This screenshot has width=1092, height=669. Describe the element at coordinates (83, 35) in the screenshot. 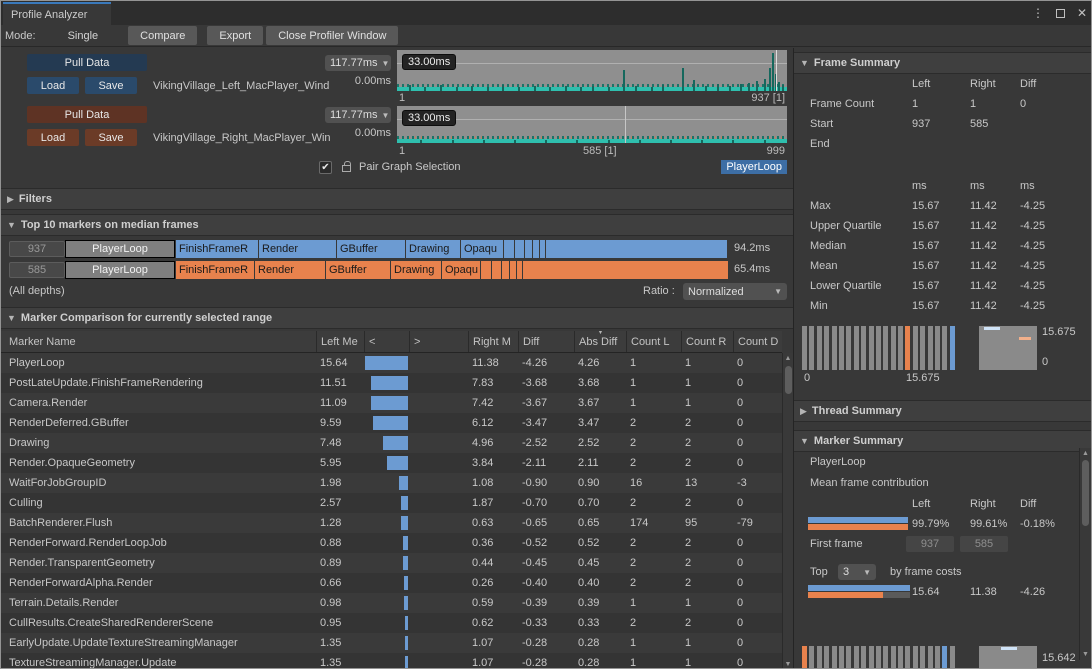

I see `mode-single-button: Single` at that location.